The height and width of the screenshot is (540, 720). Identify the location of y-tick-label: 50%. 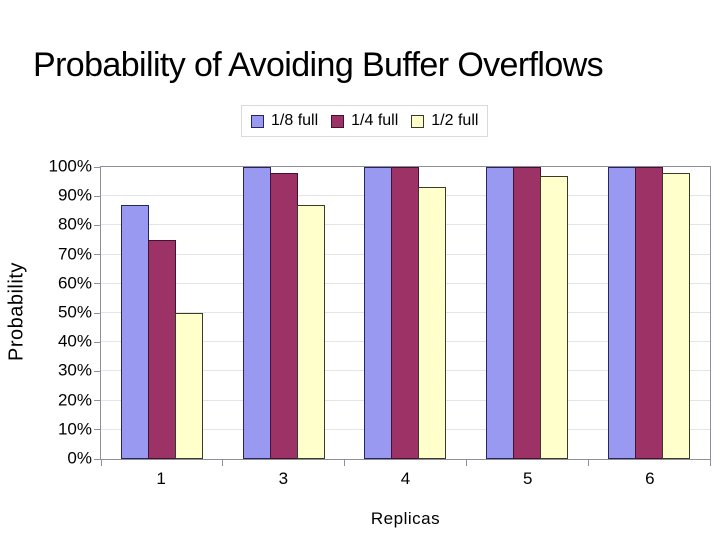
(74, 312).